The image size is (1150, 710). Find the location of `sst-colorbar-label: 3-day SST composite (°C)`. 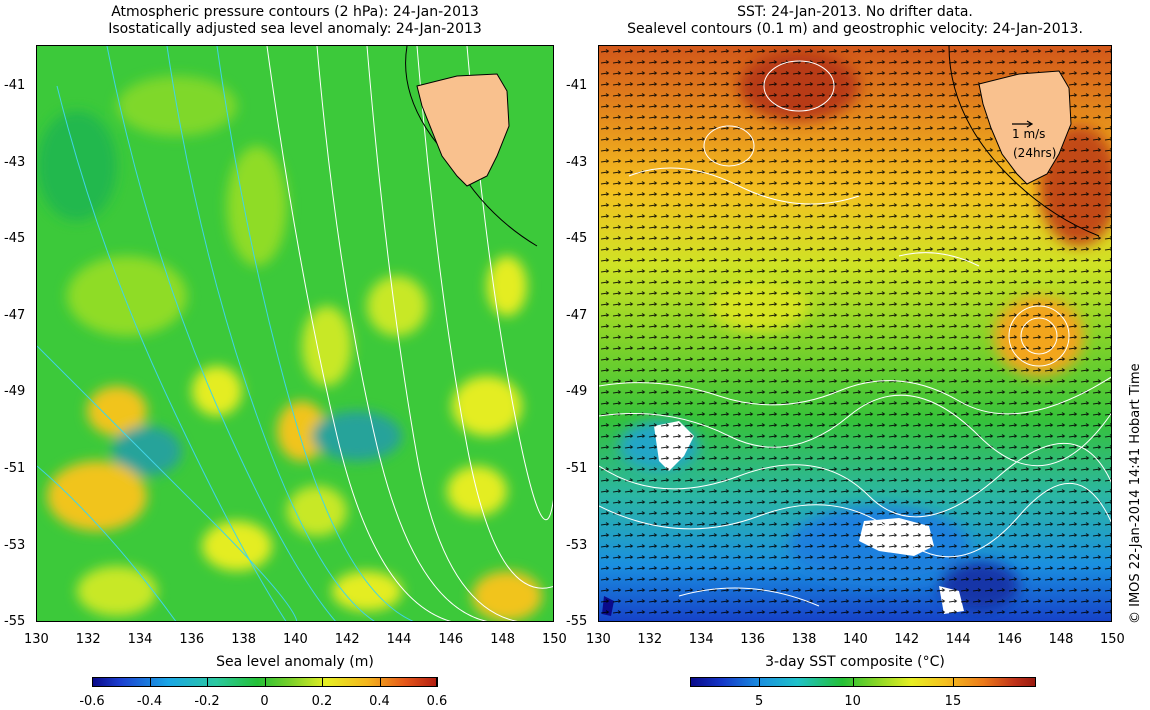

sst-colorbar-label: 3-day SST composite (°C) is located at coordinates (855, 662).